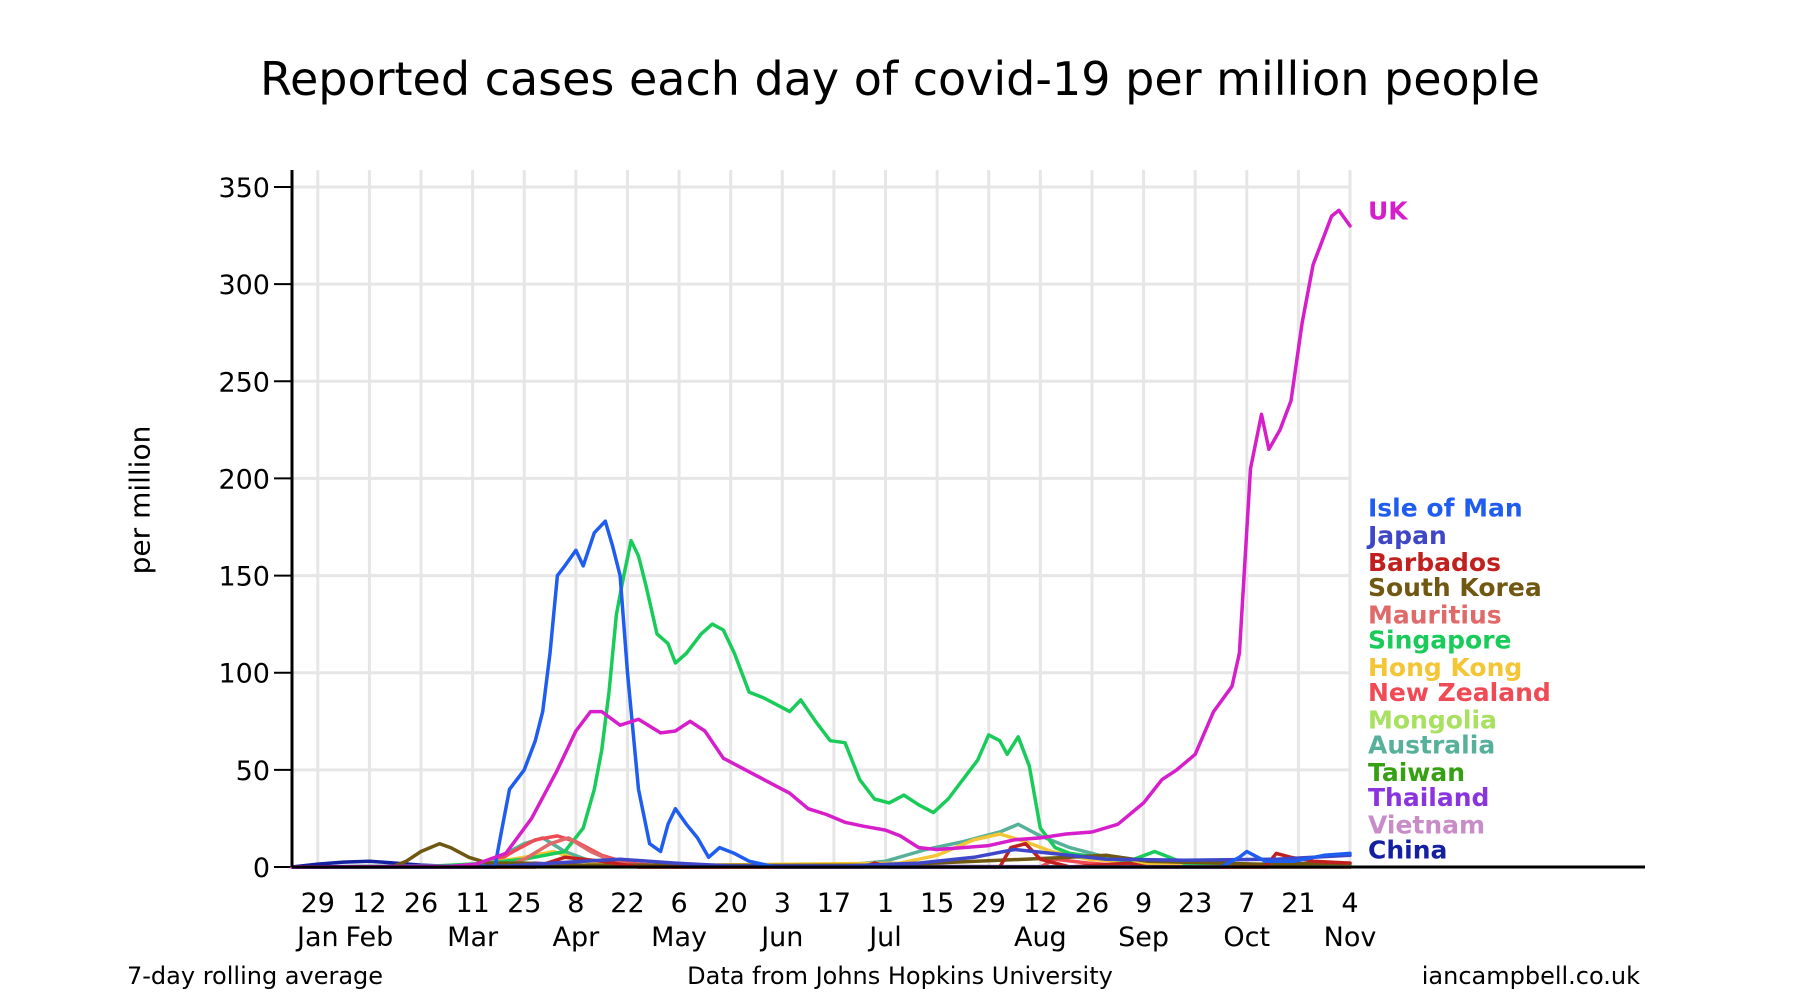 The image size is (1800, 1008). Describe the element at coordinates (782, 903) in the screenshot. I see `x-tick-label: 3` at that location.